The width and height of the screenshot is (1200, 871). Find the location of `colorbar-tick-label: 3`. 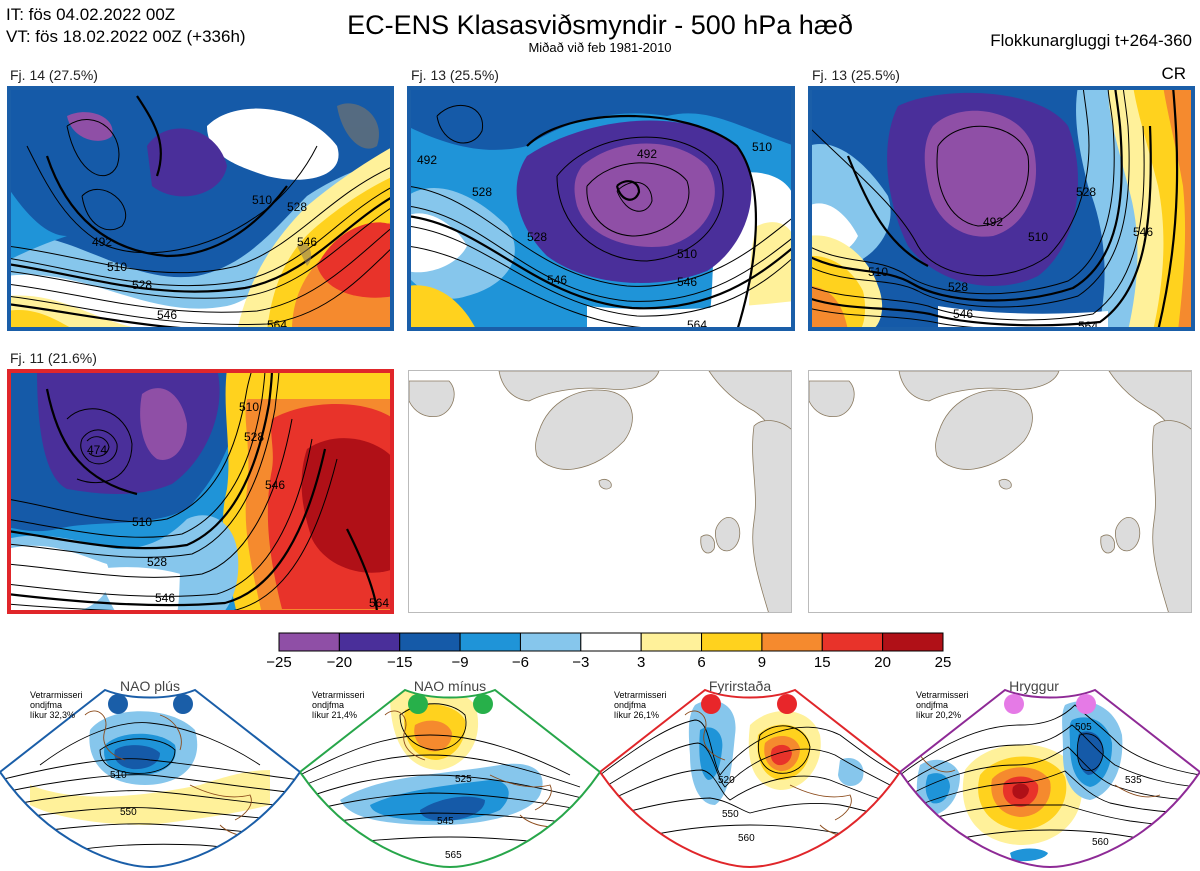

colorbar-tick-label: 3 is located at coordinates (641, 662).